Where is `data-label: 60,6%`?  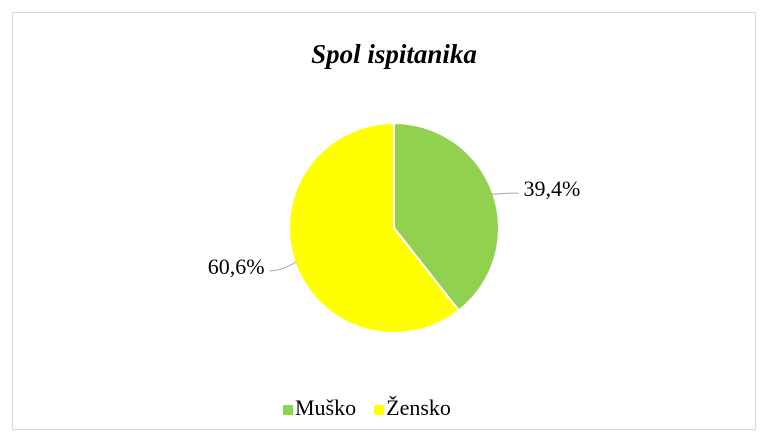 data-label: 60,6% is located at coordinates (236, 266).